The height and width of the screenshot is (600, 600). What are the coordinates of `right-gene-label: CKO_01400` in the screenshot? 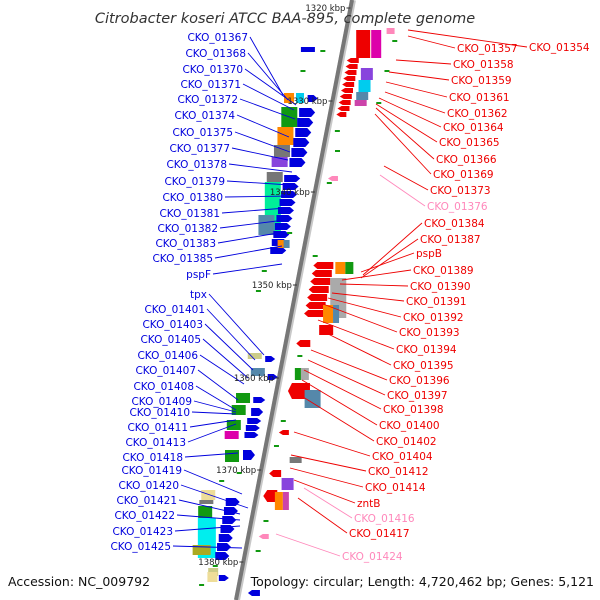 It's located at (409, 426).